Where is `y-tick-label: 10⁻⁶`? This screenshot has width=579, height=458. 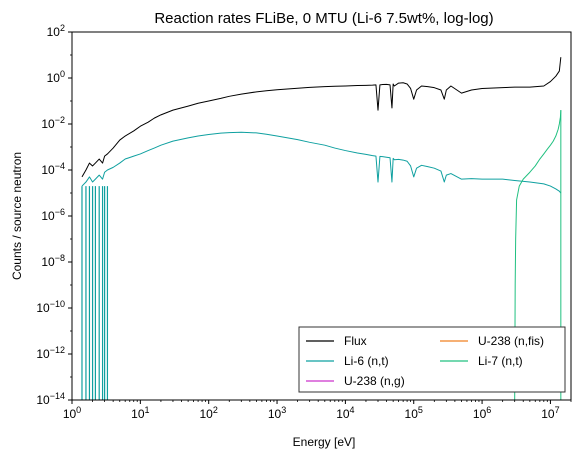 y-tick-label: 10⁻⁶ is located at coordinates (53, 215).